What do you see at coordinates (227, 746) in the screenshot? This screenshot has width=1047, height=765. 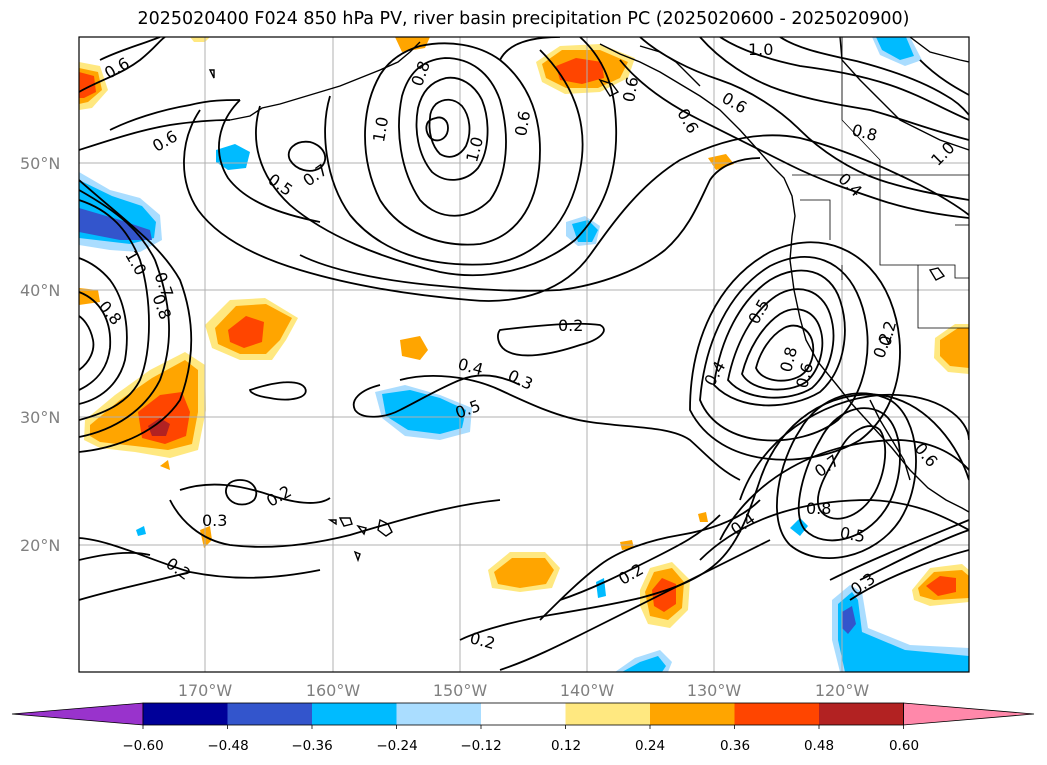 I see `colorbar-tick-label: −0.48` at bounding box center [227, 746].